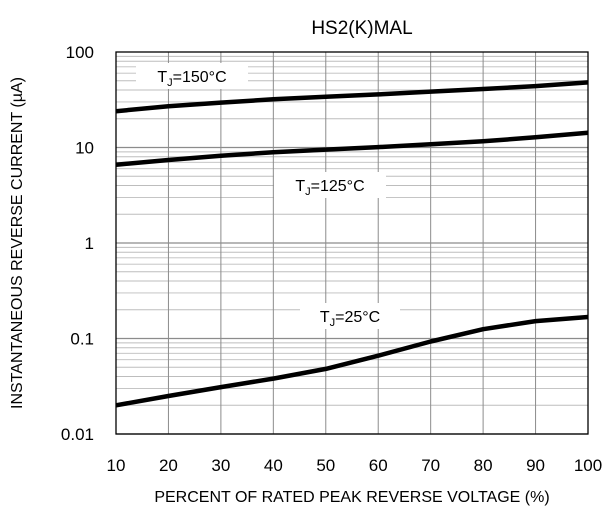  I want to click on y-tick-label: 0.01, so click(77, 434).